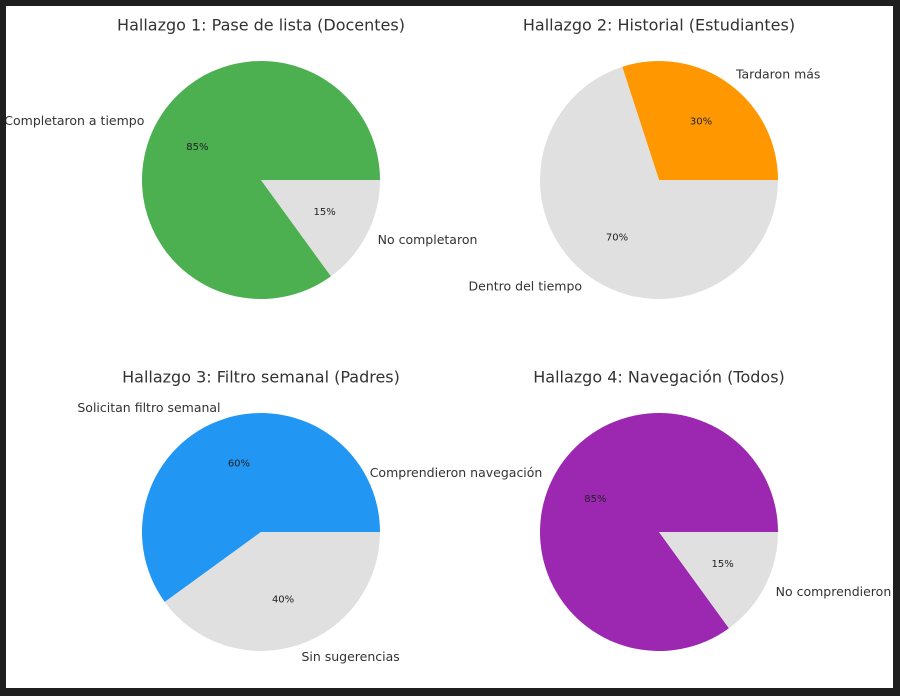  Describe the element at coordinates (283, 599) in the screenshot. I see `slice-percent-label: 40%` at that location.